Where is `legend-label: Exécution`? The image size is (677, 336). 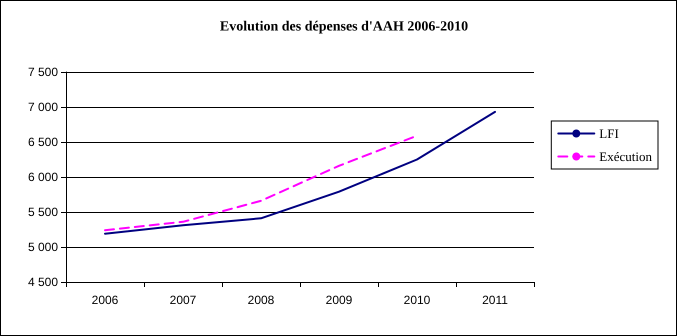
legend-label: Exécution is located at coordinates (625, 156).